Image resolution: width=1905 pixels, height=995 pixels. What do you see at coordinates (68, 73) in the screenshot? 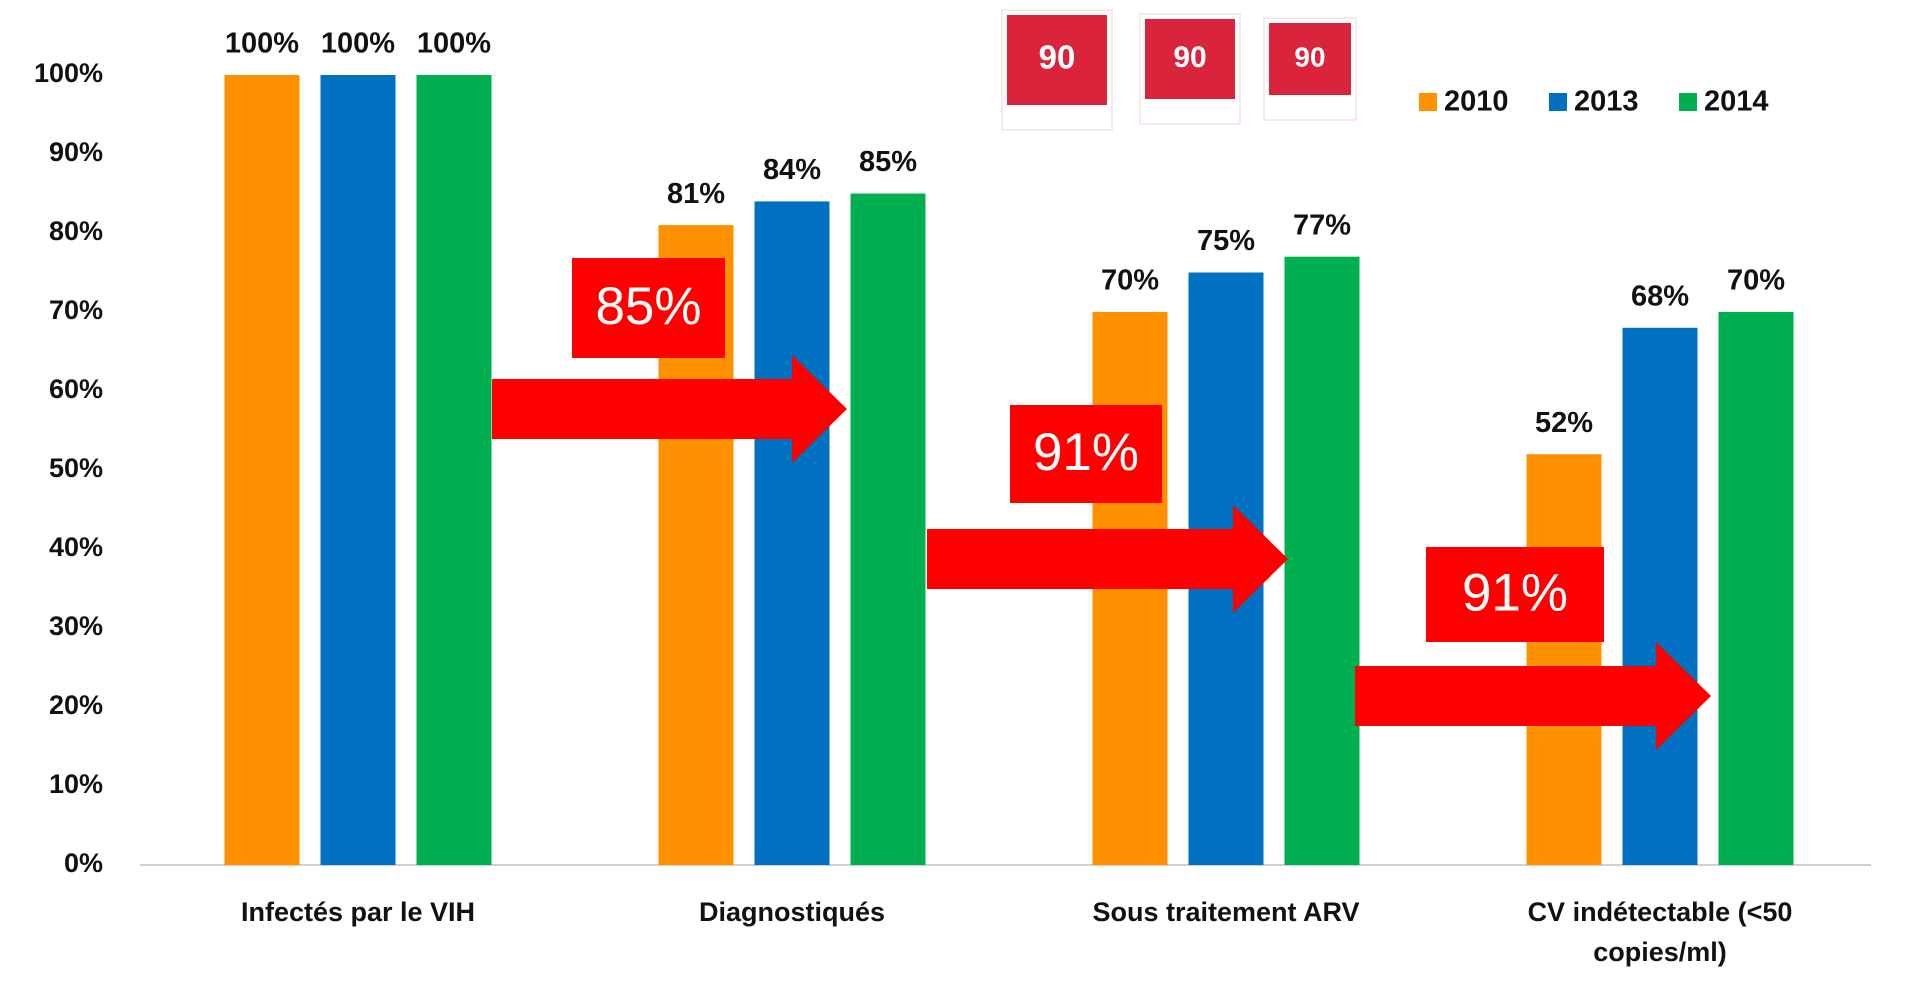
I see `y-tick-label: 100%` at bounding box center [68, 73].